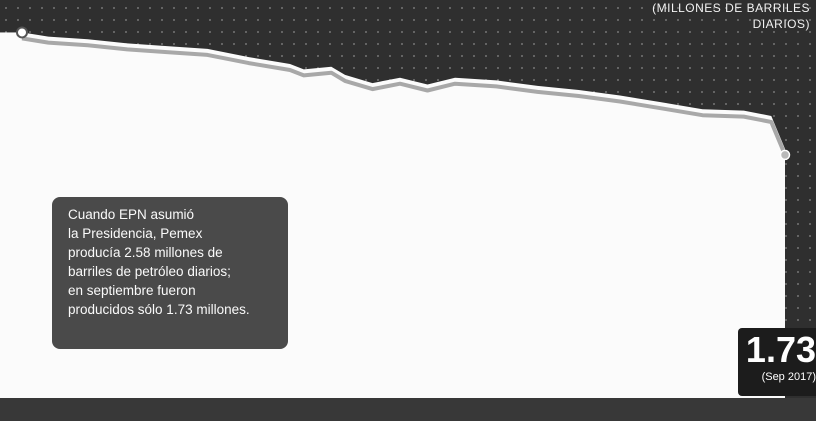 The height and width of the screenshot is (421, 816). What do you see at coordinates (408, 409) in the screenshot?
I see `x-axis-bar` at bounding box center [408, 409].